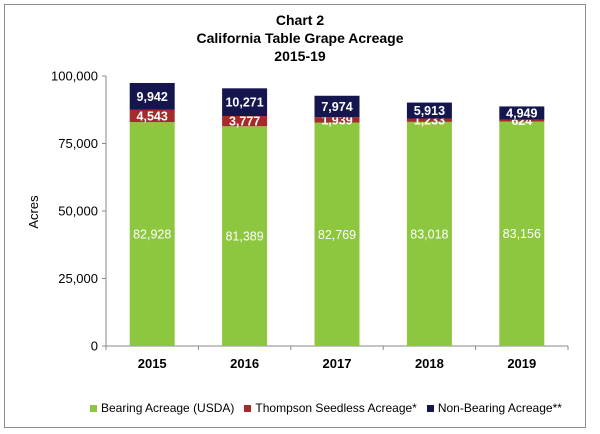  Describe the element at coordinates (78, 143) in the screenshot. I see `y-tick-label: 75,000` at that location.